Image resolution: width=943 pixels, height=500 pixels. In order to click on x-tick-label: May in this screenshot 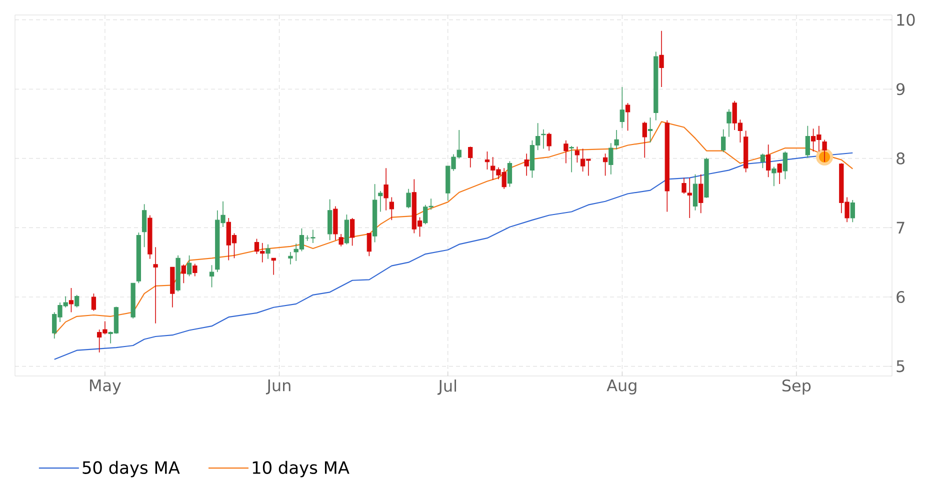, I will do `click(105, 387)`.